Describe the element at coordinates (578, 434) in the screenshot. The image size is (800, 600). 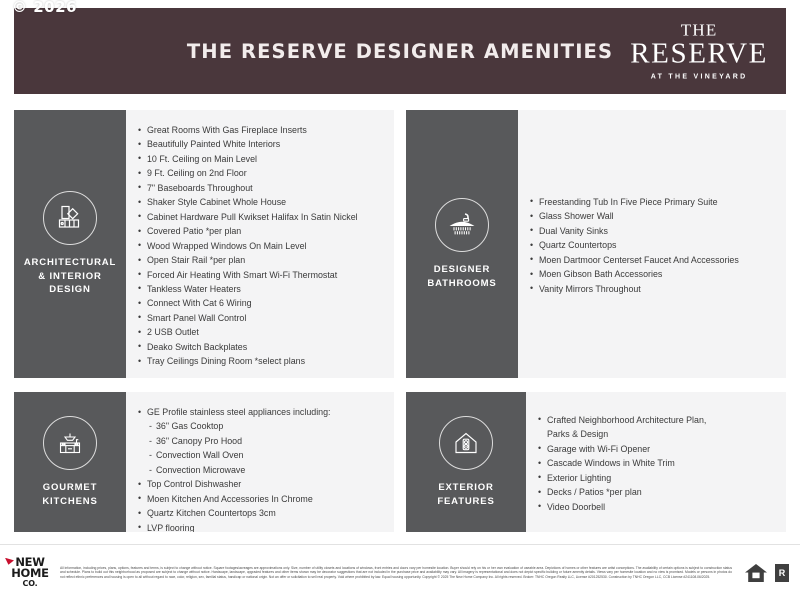
I see `list-item: Parks & Design` at that location.